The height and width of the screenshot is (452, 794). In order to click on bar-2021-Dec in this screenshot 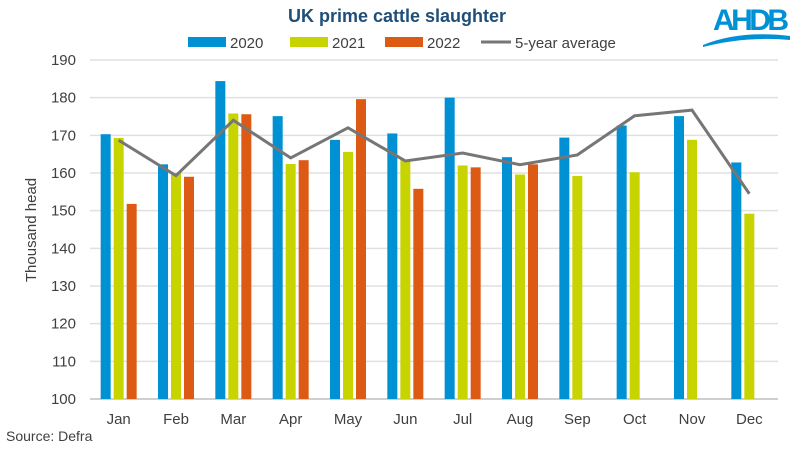, I will do `click(749, 306)`.